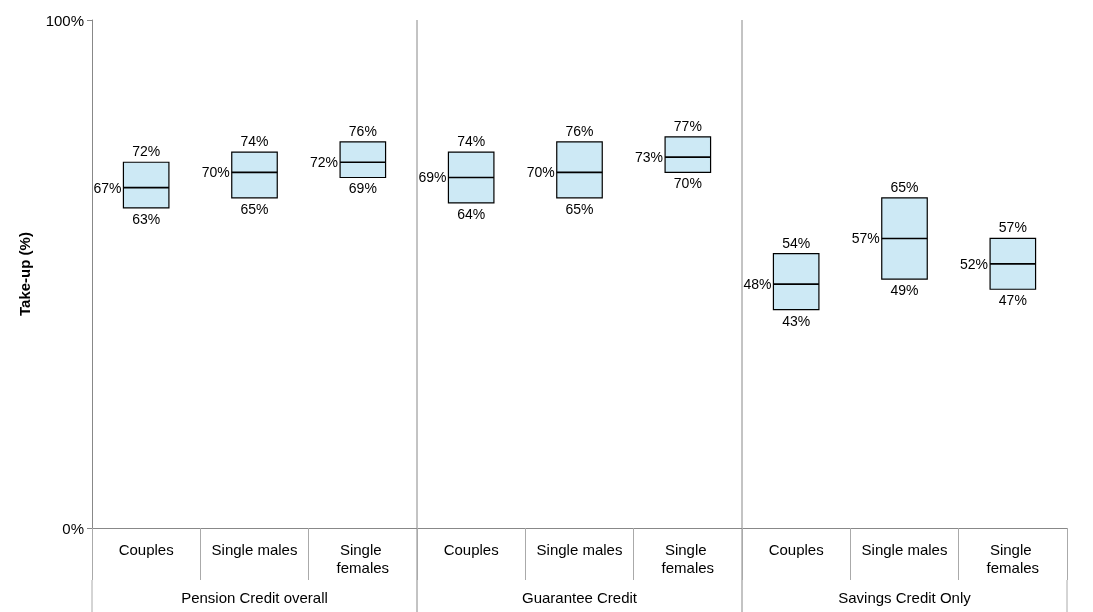  What do you see at coordinates (579, 597) in the screenshot?
I see `text: Guarantee Credit` at bounding box center [579, 597].